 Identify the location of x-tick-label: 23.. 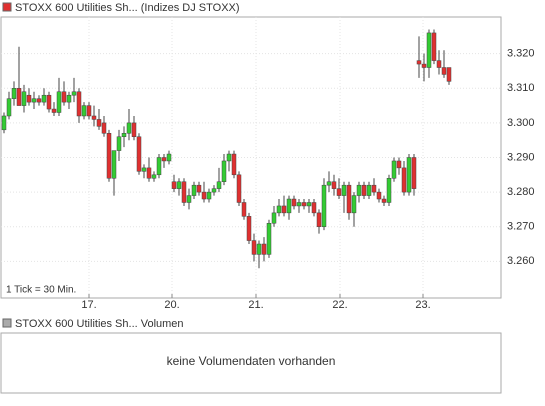
(422, 305).